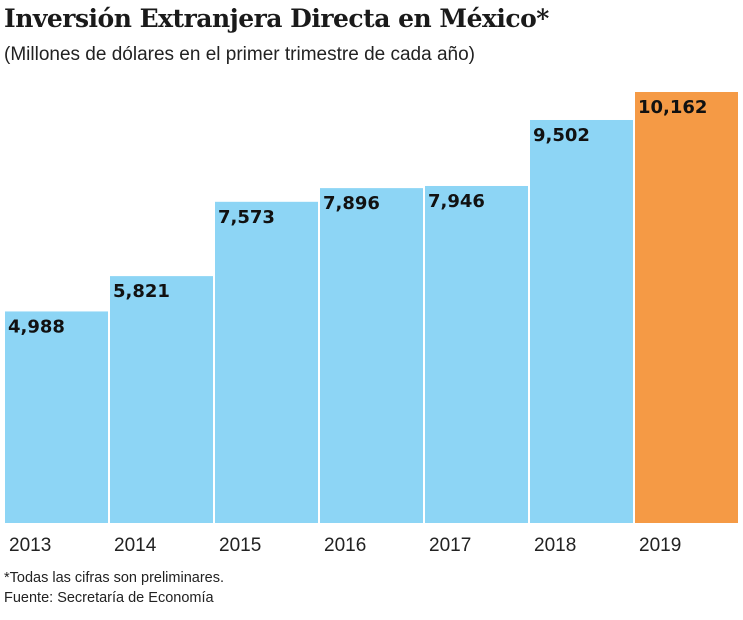  I want to click on data-label-2016: 7,896, so click(351, 203).